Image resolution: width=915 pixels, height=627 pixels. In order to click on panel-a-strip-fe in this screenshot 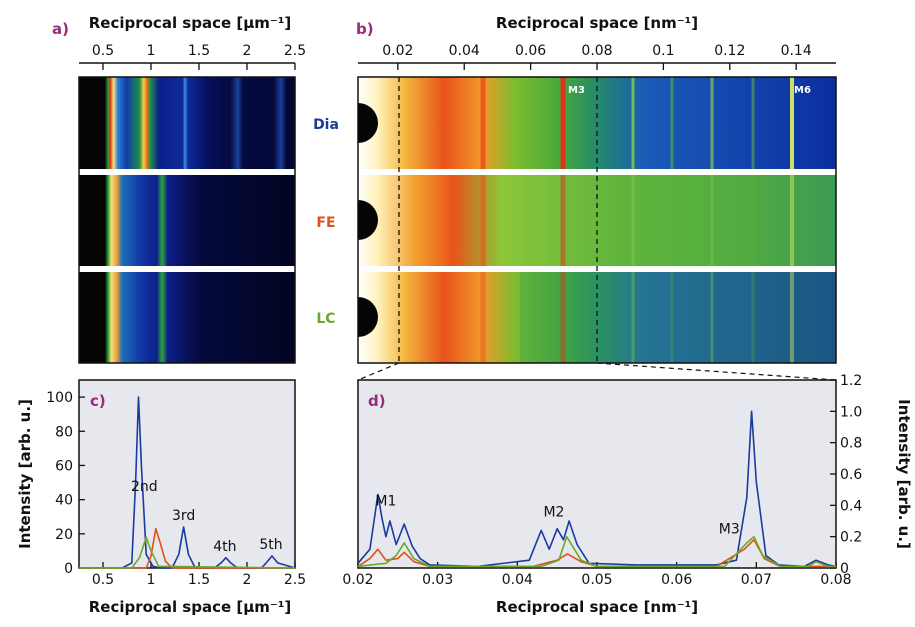, I will do `click(187, 220)`.